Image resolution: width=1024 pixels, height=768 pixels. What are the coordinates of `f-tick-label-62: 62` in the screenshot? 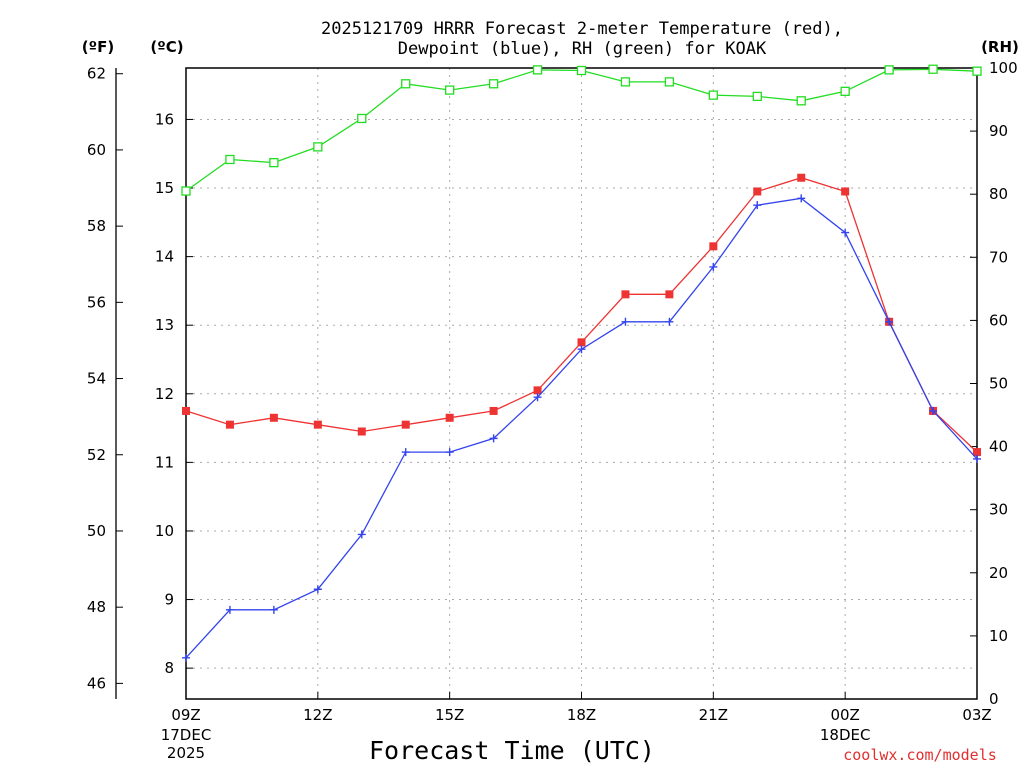 It's located at (96, 74).